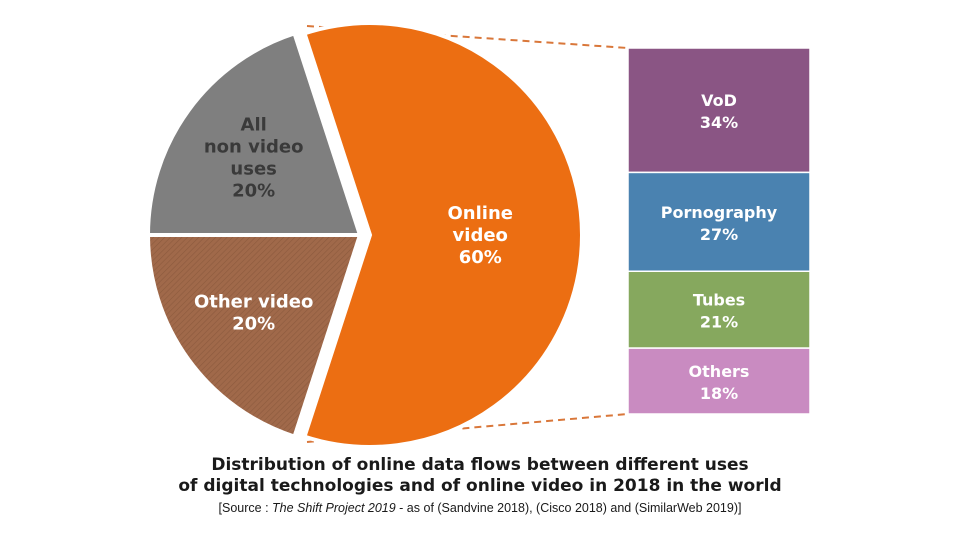 The width and height of the screenshot is (960, 540). I want to click on bar-segment-vod, so click(719, 110).